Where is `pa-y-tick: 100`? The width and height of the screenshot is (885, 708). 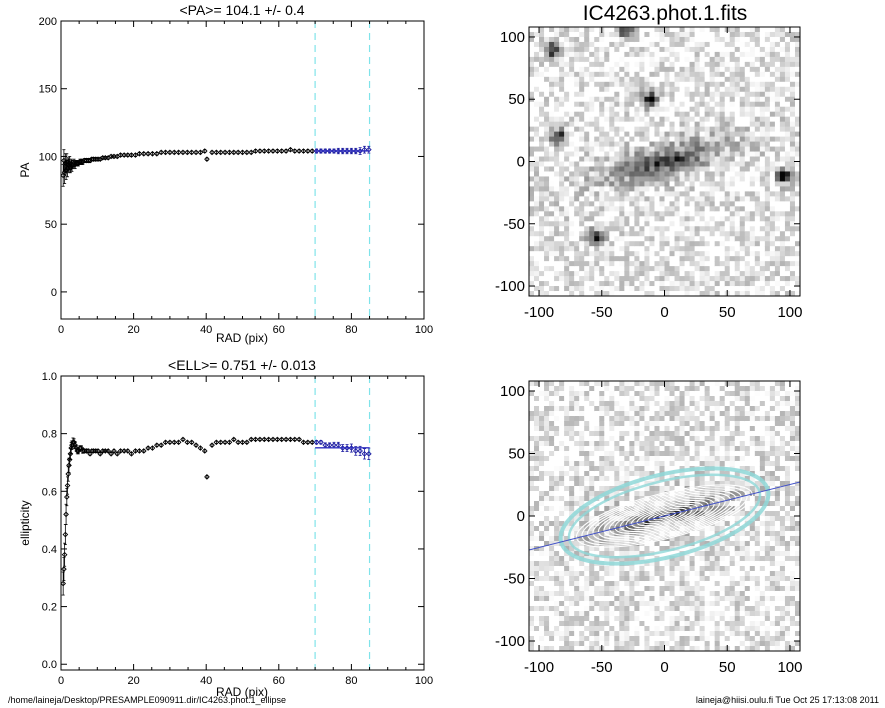 pa-y-tick: 100 is located at coordinates (231, 157).